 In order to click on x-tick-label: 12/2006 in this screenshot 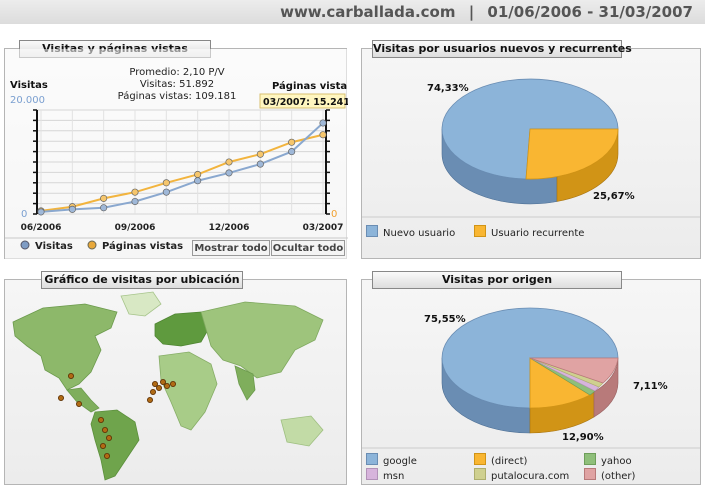, I will do `click(229, 228)`.